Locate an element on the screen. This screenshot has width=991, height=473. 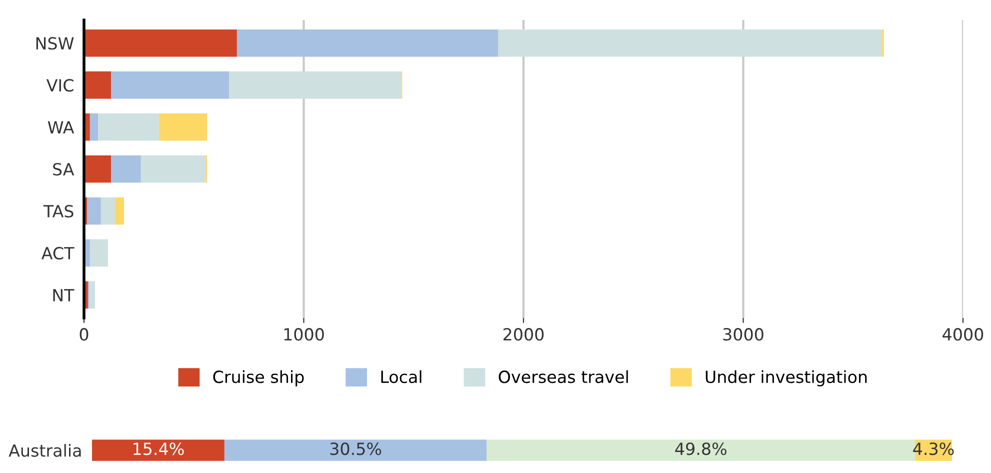
data-label: 15.4% is located at coordinates (159, 449).